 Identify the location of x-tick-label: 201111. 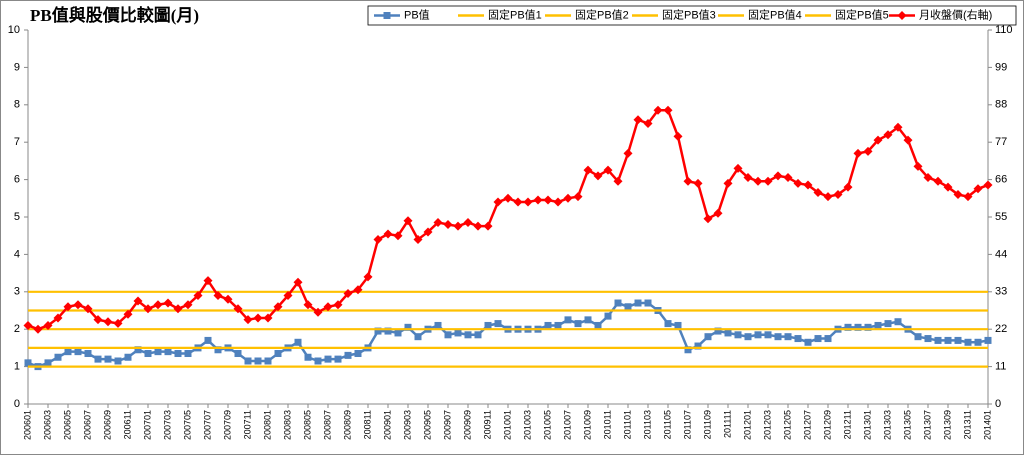
(727, 424).